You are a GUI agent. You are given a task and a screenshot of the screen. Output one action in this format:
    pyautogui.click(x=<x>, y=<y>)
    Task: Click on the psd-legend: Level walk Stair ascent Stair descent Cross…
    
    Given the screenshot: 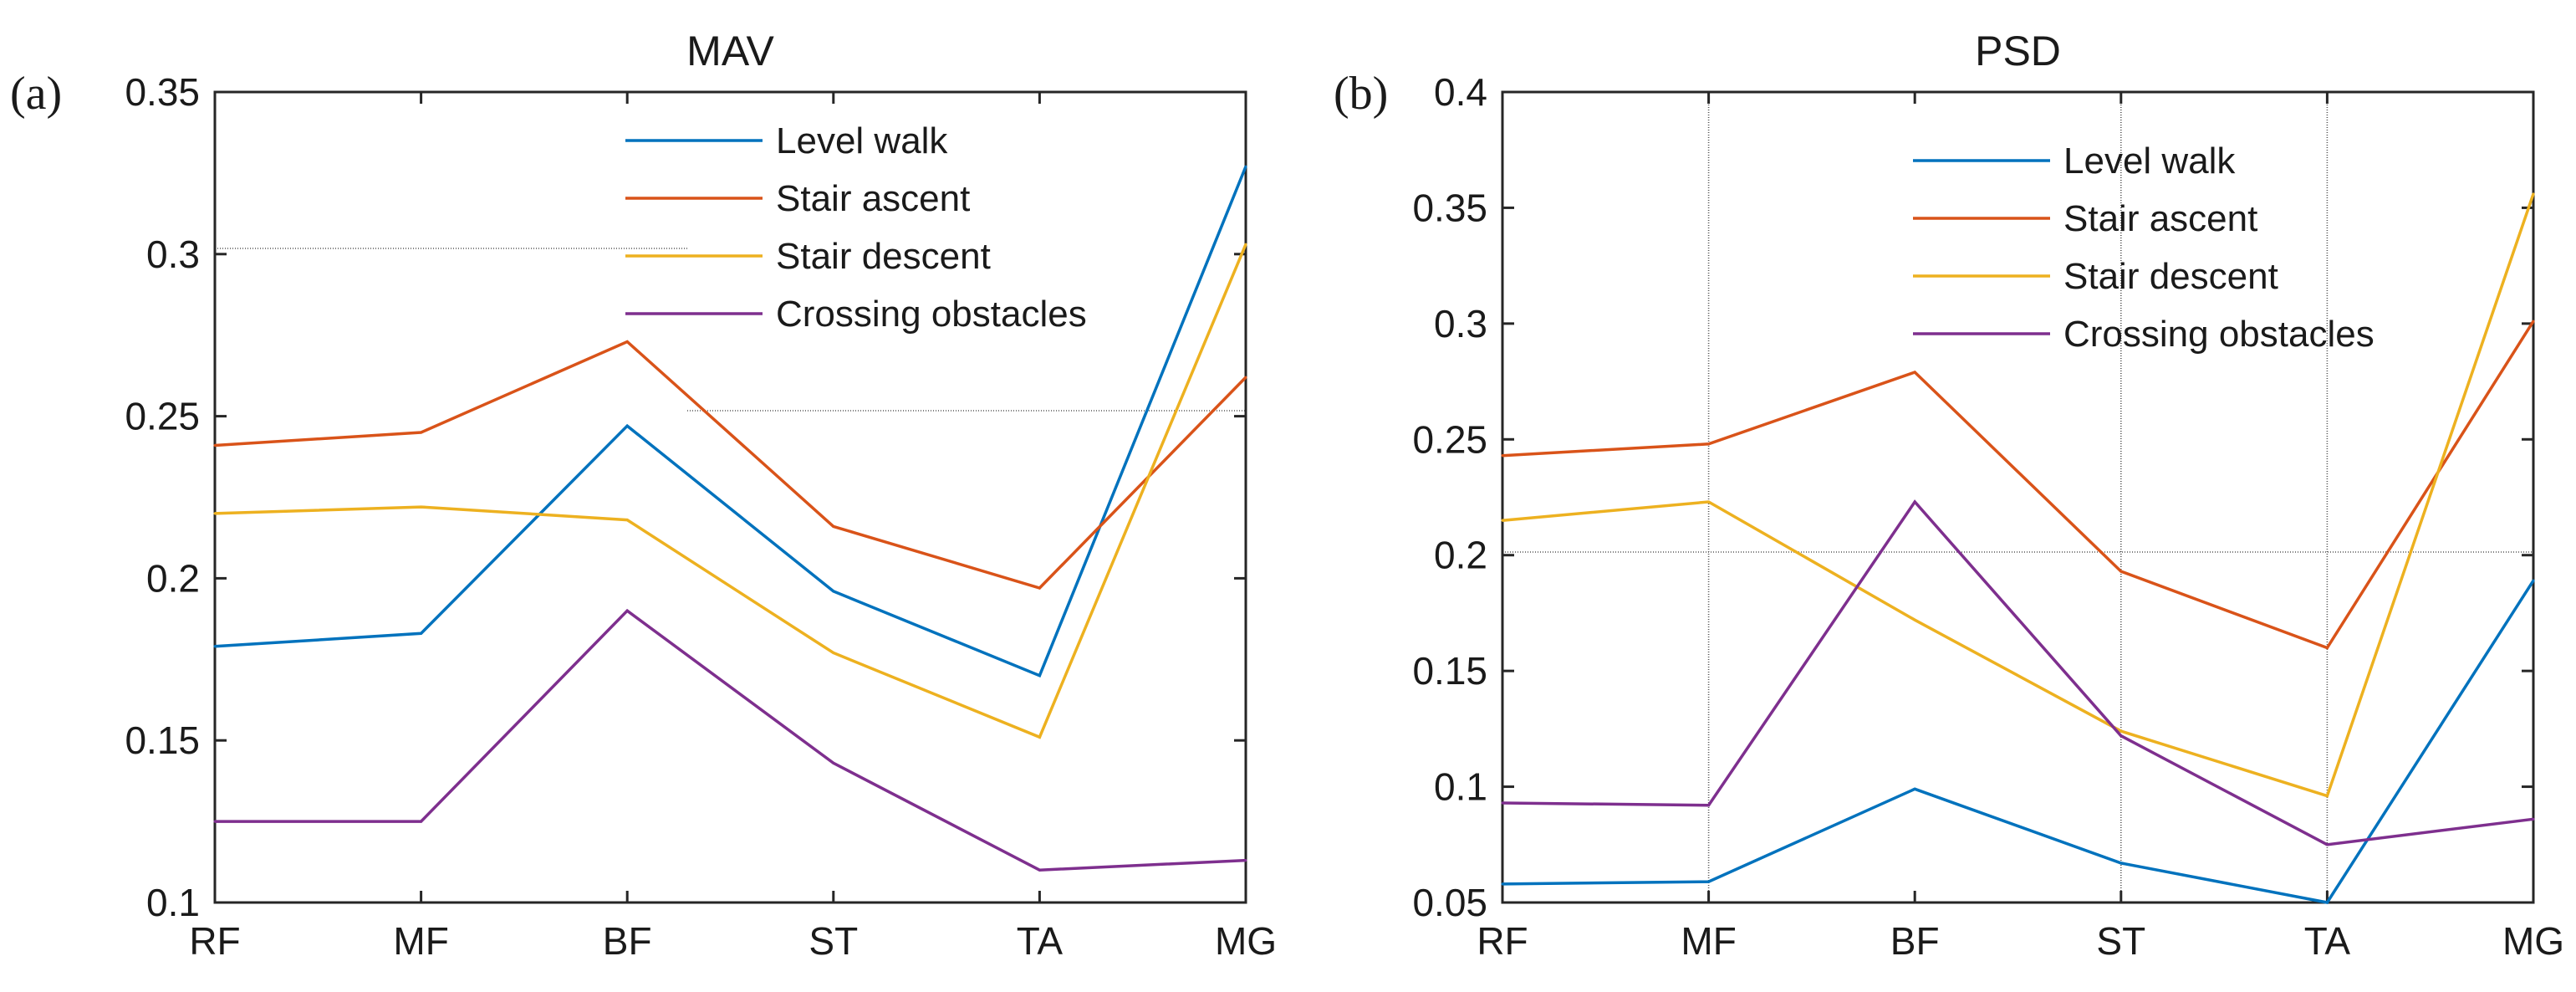 What is the action you would take?
    pyautogui.click(x=2144, y=248)
    